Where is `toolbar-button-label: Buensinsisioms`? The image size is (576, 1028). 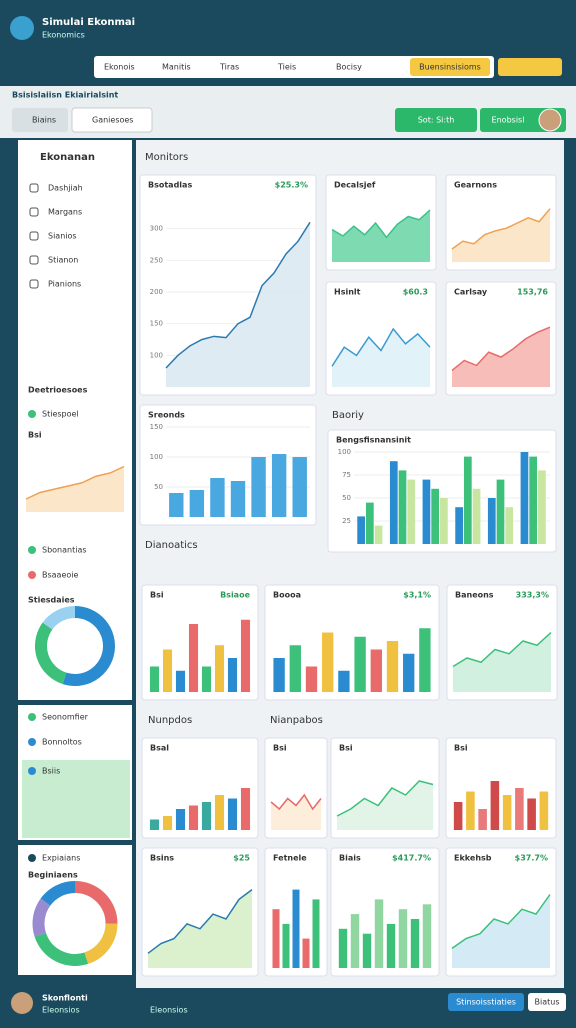 toolbar-button-label: Buensinsisioms is located at coordinates (450, 67).